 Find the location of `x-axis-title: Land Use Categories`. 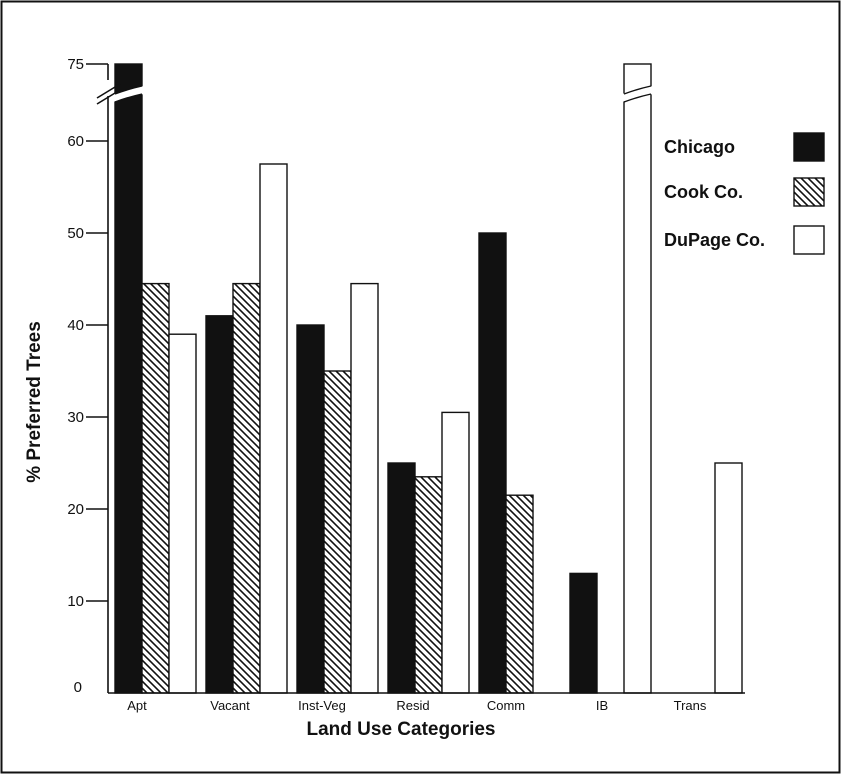

x-axis-title: Land Use Categories is located at coordinates (401, 729).